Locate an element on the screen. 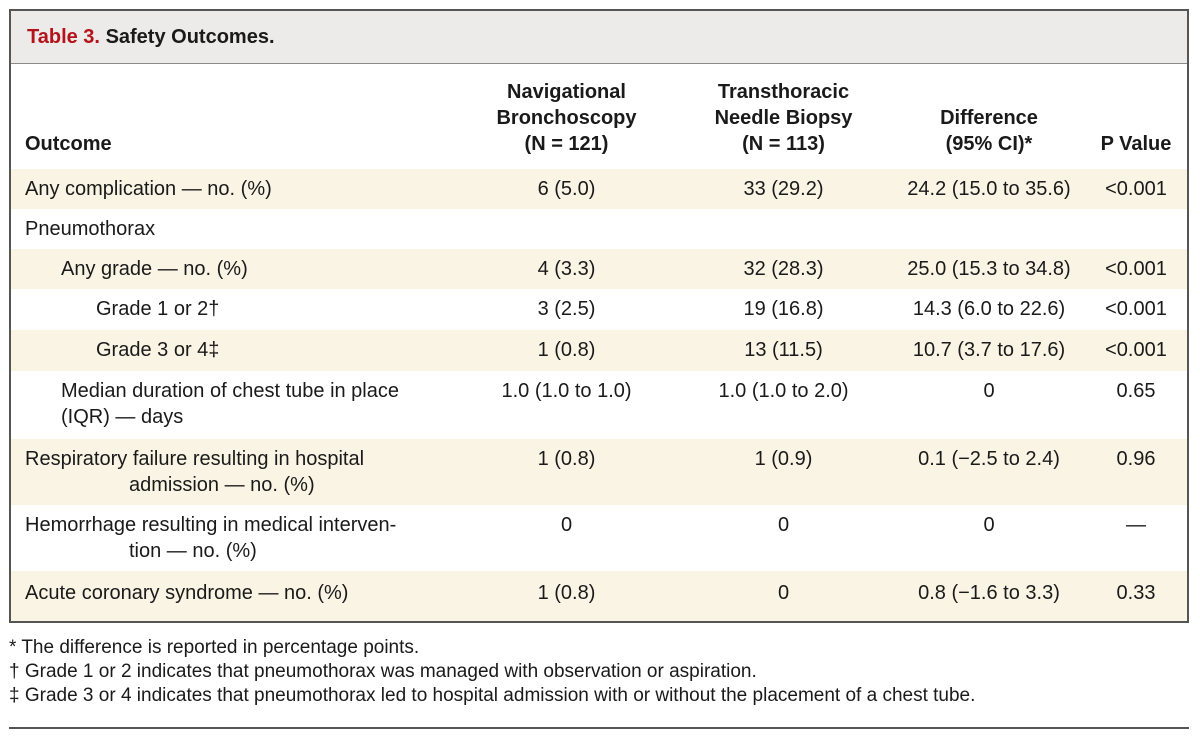 This screenshot has width=1200, height=737. header-ttnb-line: (N = 113) is located at coordinates (783, 144).